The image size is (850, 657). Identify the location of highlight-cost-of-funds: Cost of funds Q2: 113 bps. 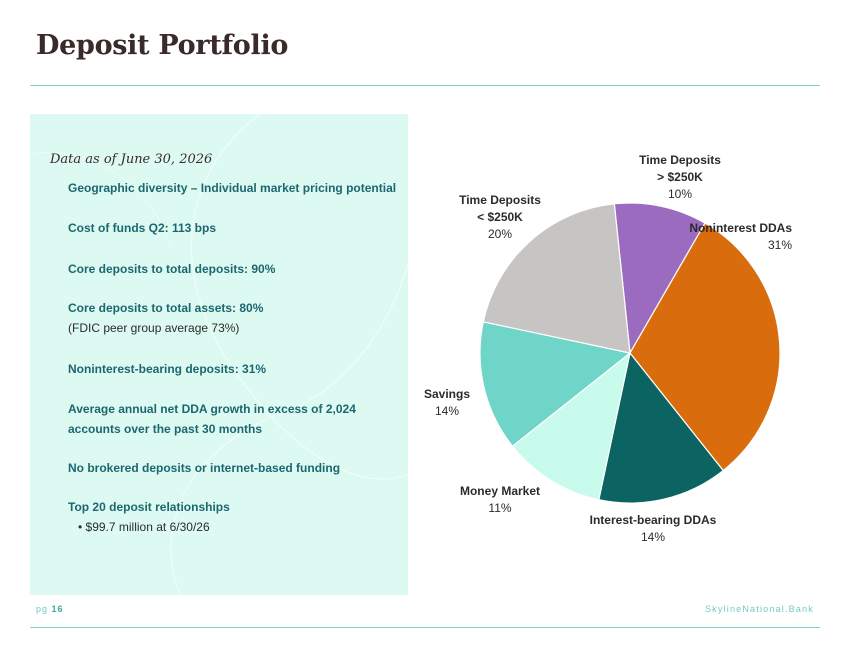
(142, 228).